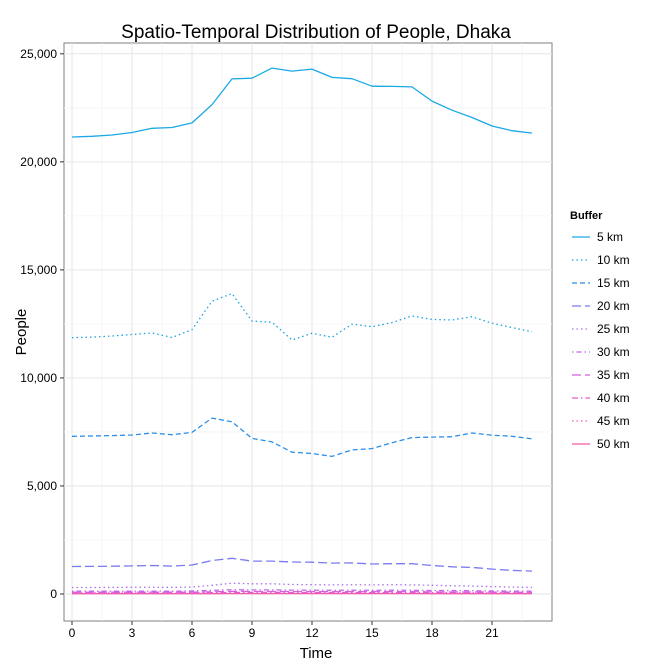 The height and width of the screenshot is (672, 672). I want to click on y-tick-label: 15,000, so click(38, 270).